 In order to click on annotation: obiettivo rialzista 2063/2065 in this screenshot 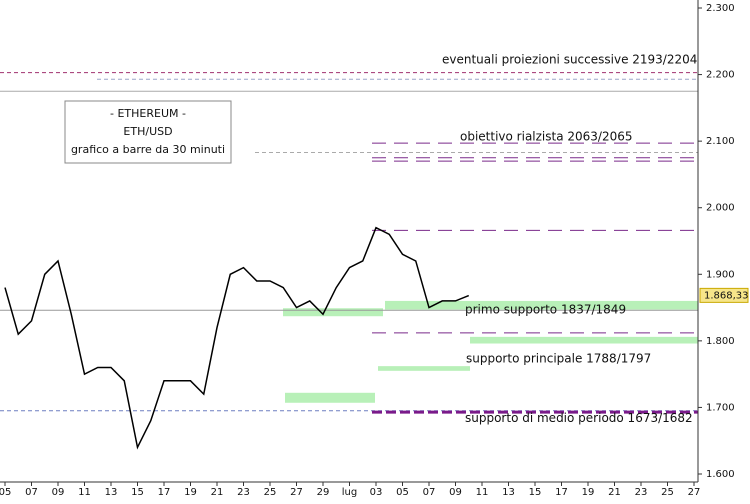, I will do `click(546, 137)`.